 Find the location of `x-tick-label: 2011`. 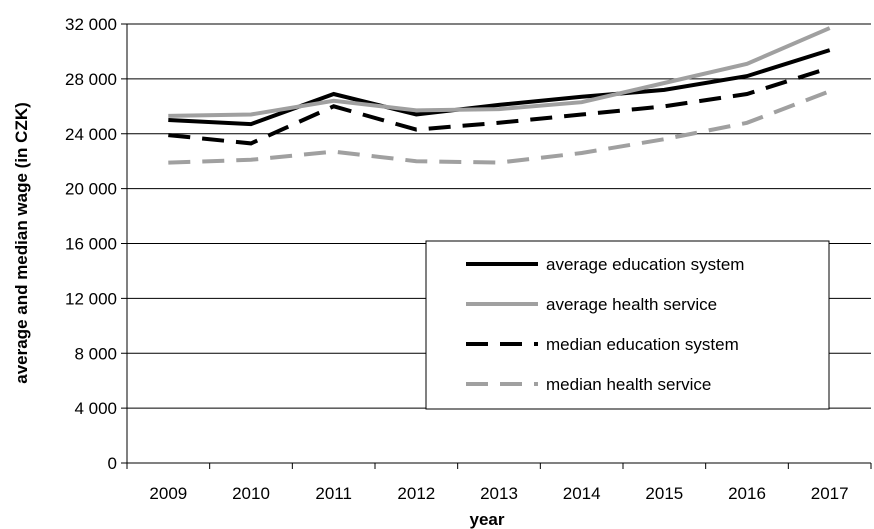

x-tick-label: 2011 is located at coordinates (333, 493).